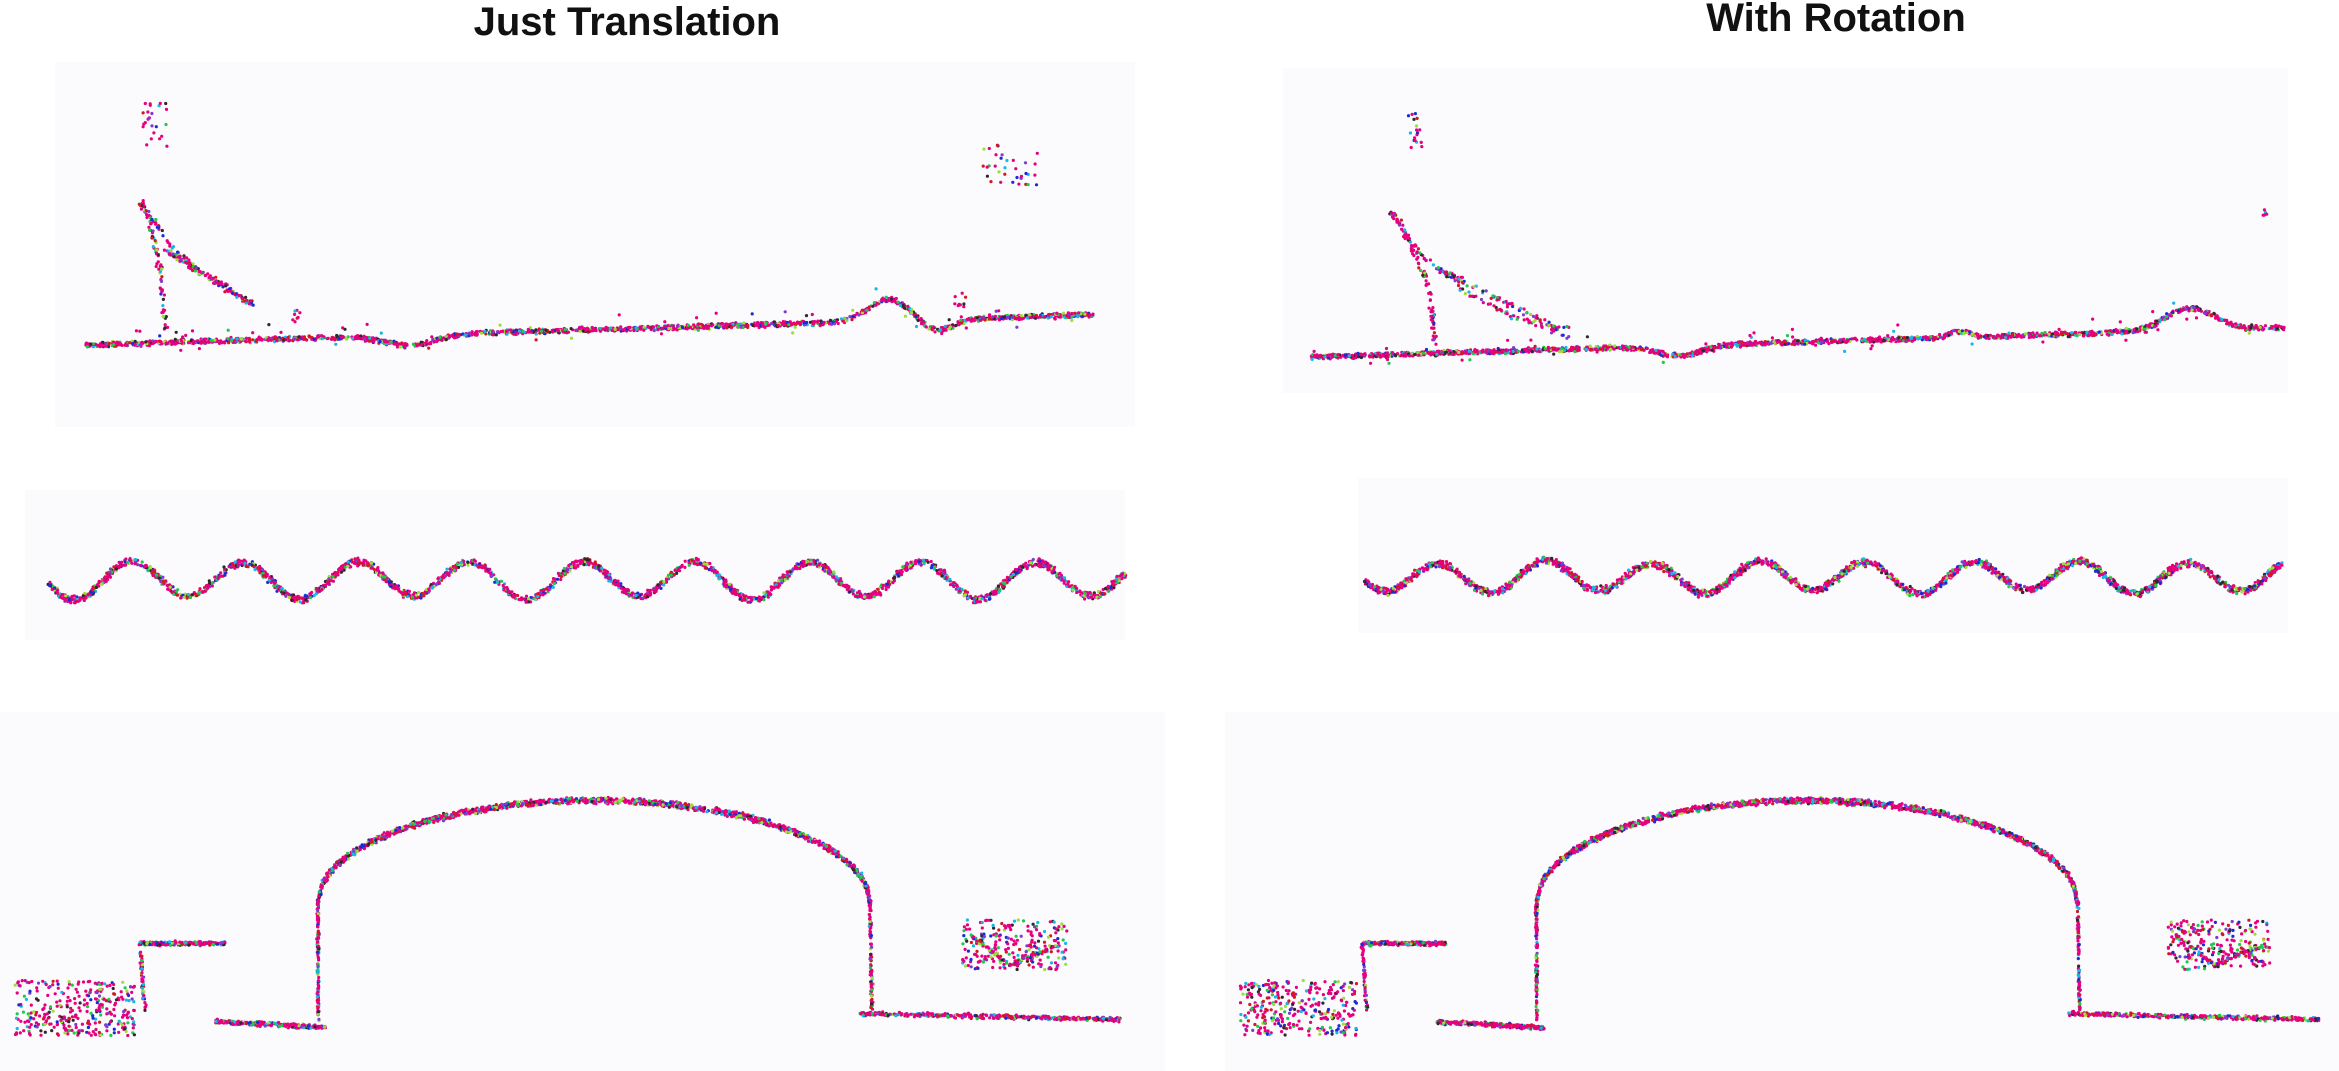 This screenshot has width=2339, height=1071. I want to click on title-with-rotation: With Rotation, so click(1836, 20).